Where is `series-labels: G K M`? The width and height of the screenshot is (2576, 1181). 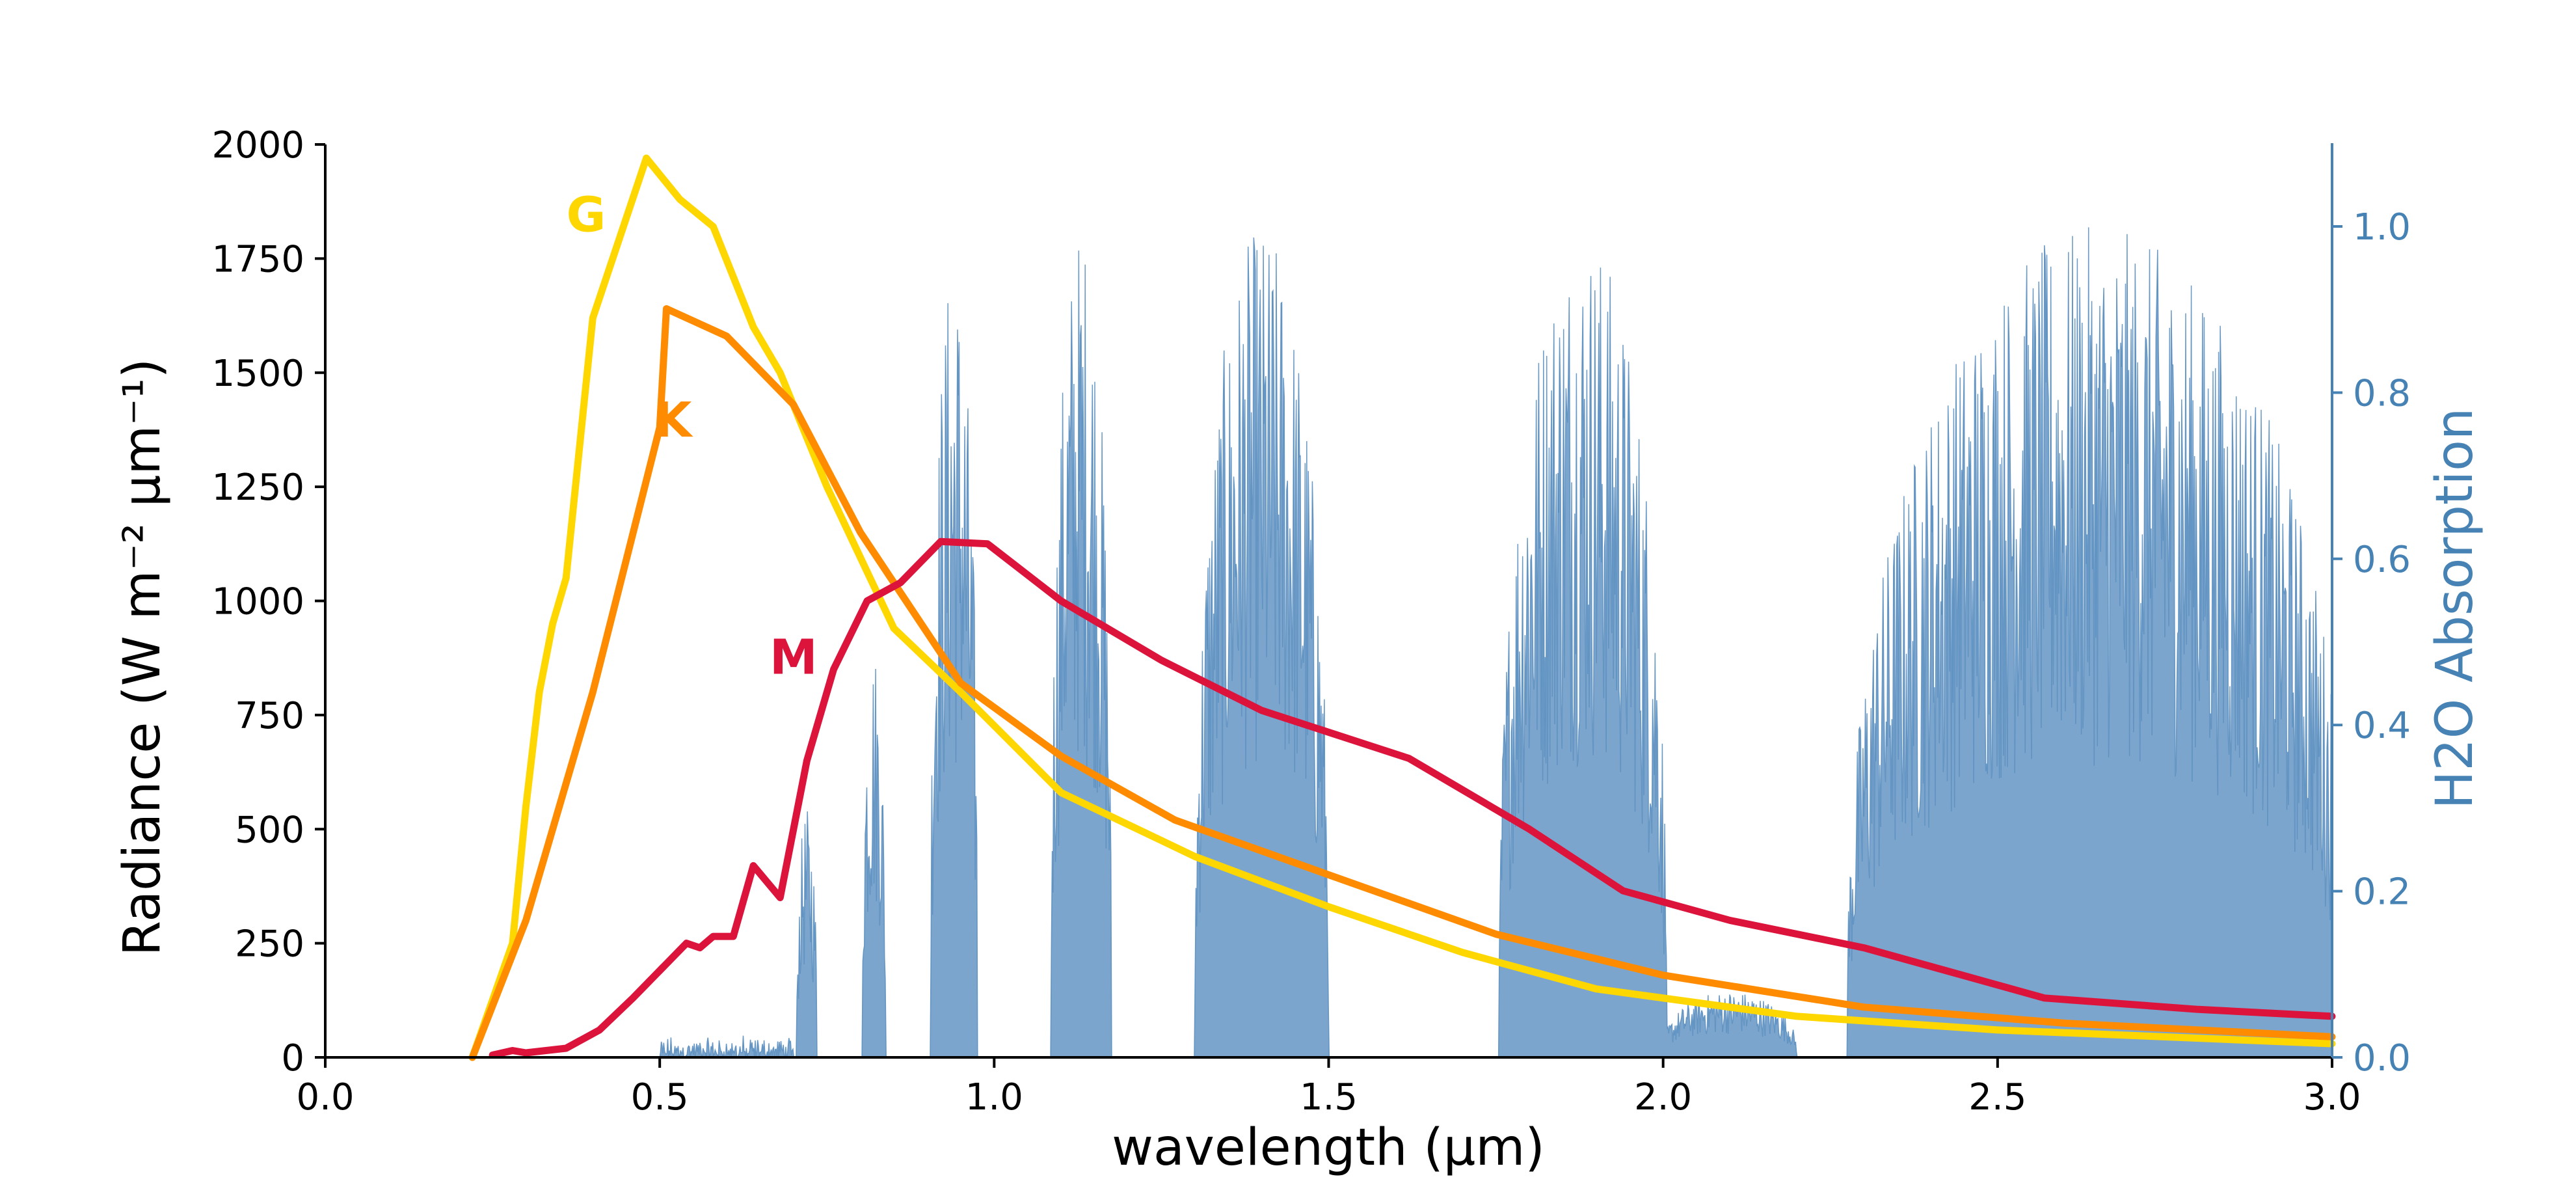
series-labels: G K M is located at coordinates (692, 436).